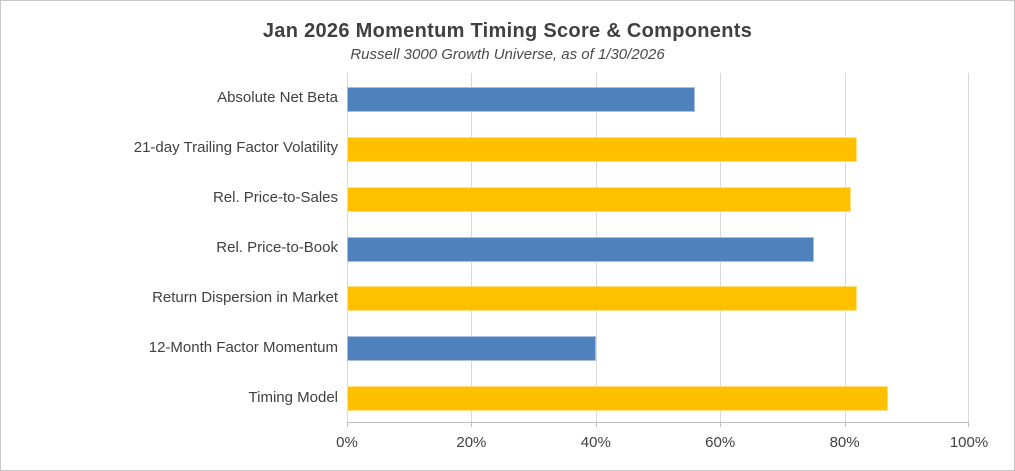  Describe the element at coordinates (471, 442) in the screenshot. I see `x-tick-label: 20%` at that location.